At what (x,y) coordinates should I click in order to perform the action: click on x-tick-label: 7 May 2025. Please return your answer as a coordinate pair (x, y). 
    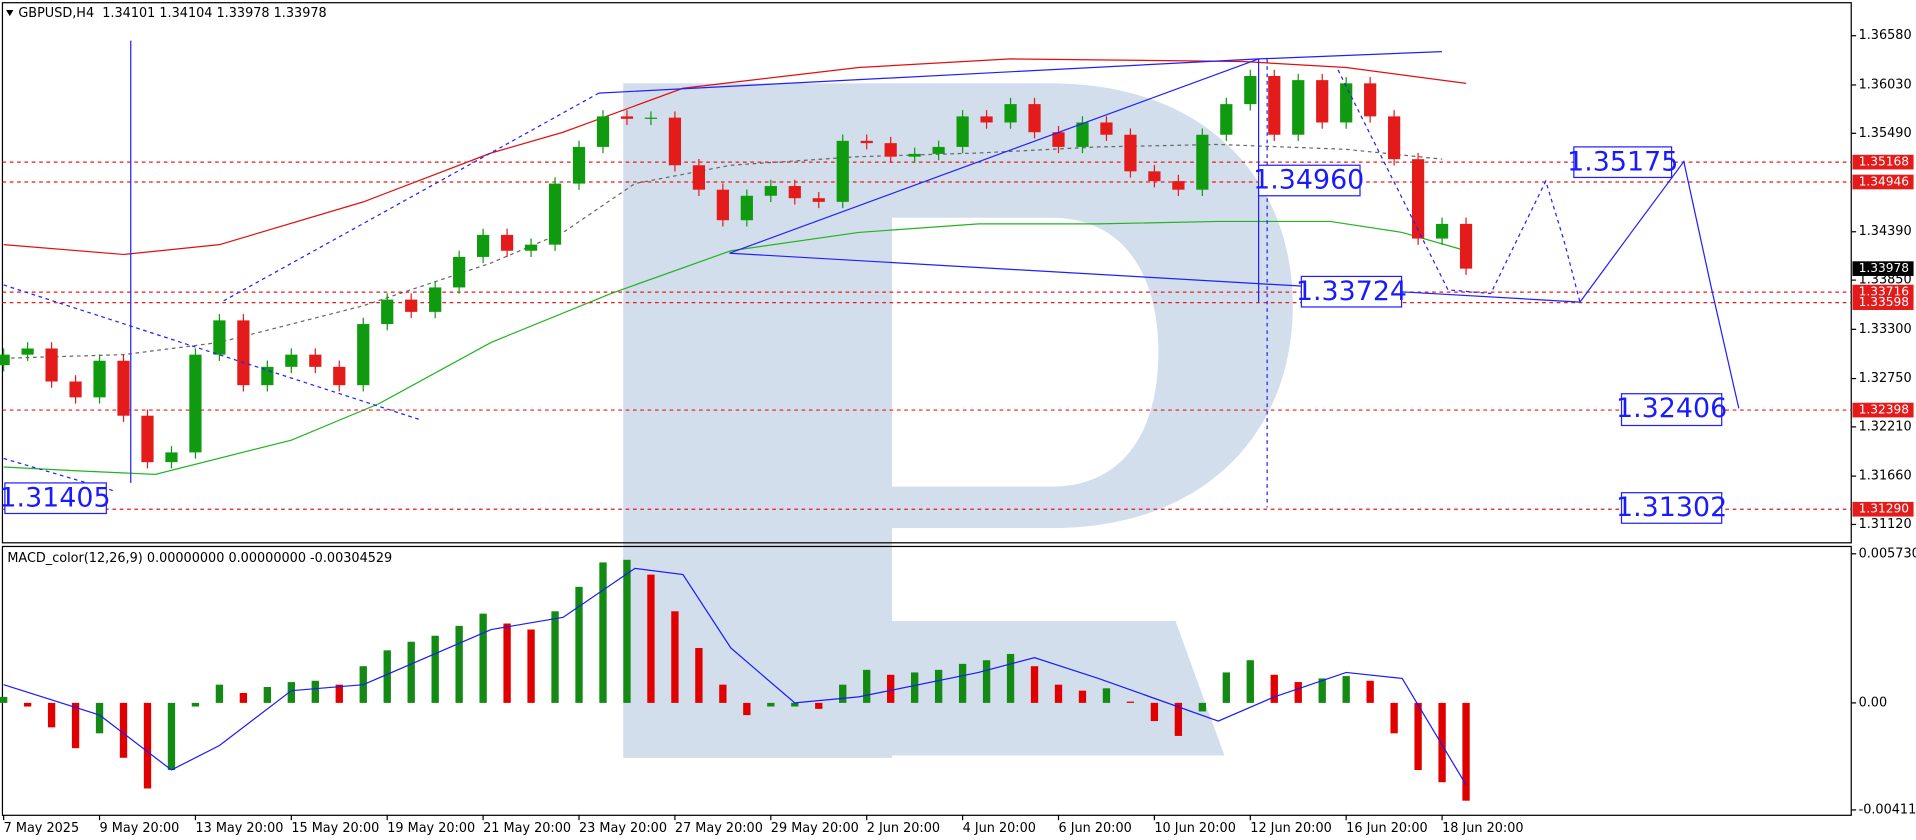
    Looking at the image, I should click on (41, 828).